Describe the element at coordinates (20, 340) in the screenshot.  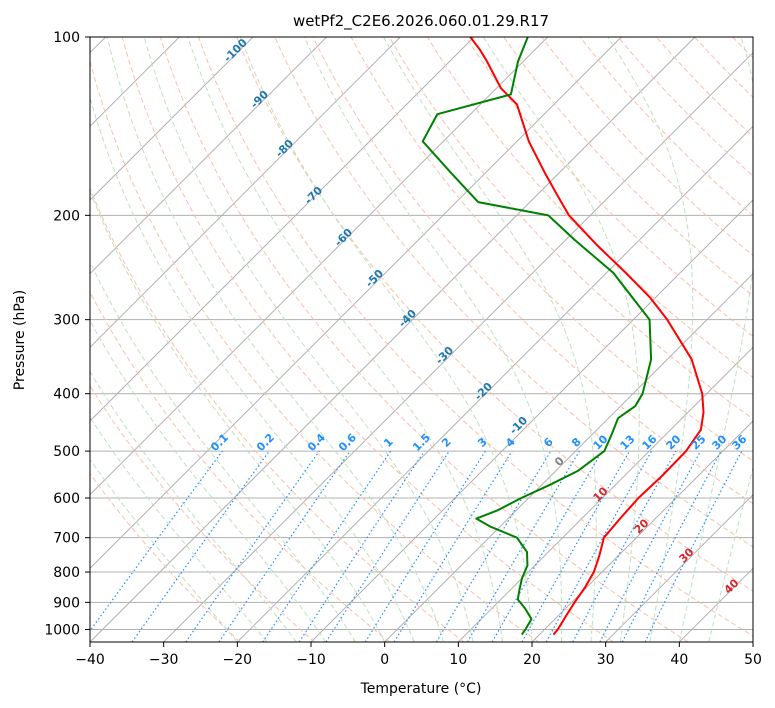
I see `y-axis-label: Pressure (hPa)` at that location.